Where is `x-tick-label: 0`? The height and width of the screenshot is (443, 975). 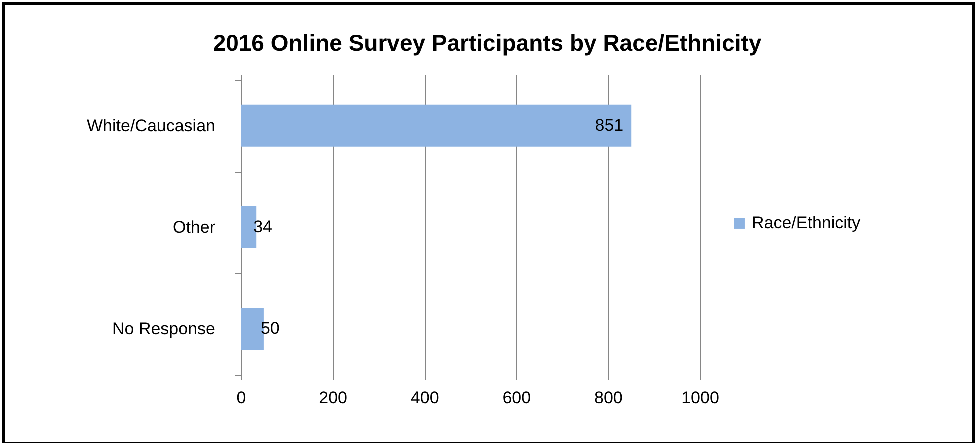 x-tick-label: 0 is located at coordinates (241, 398).